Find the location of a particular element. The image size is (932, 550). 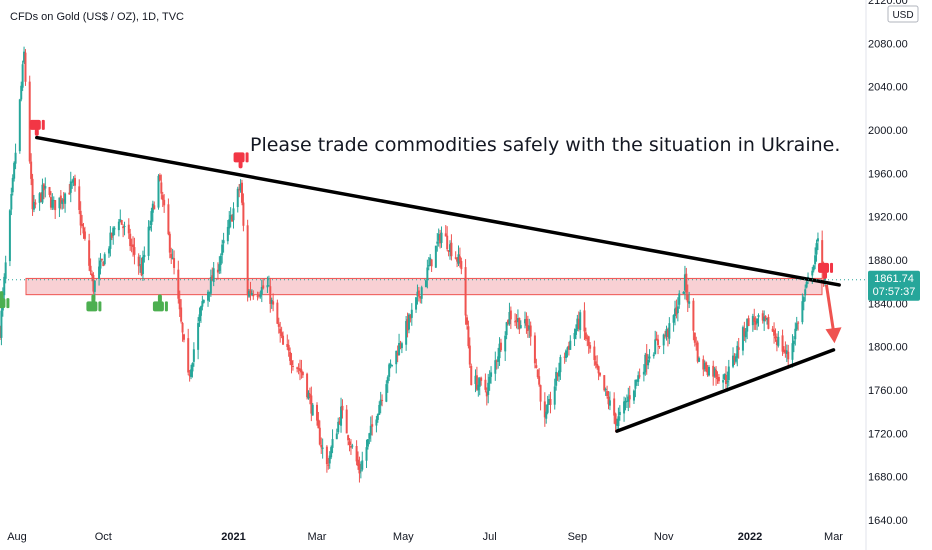

thumbs-up-thumb is located at coordinates (159, 298).